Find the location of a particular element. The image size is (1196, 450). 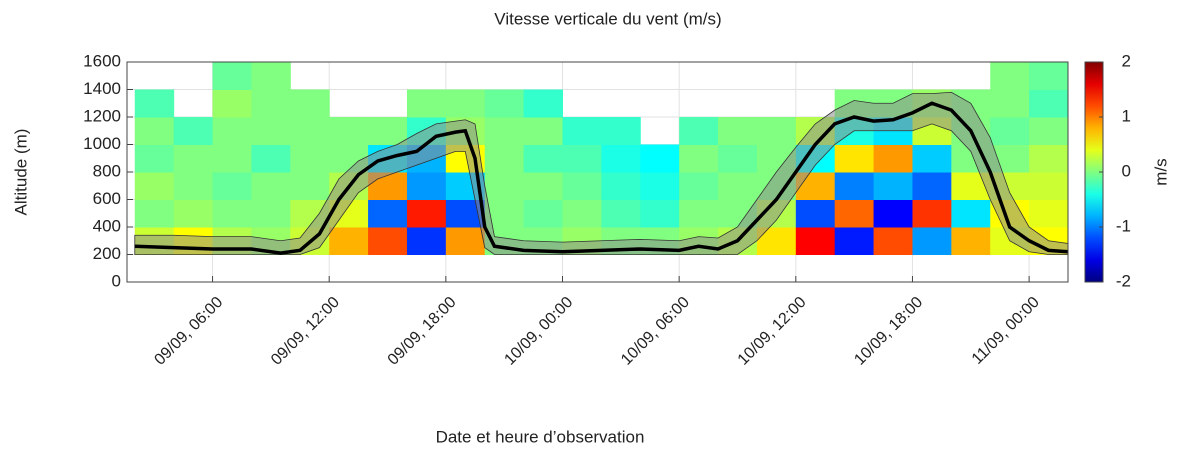

chart-title: Vitesse verticale du vent (m/s) is located at coordinates (607, 18).